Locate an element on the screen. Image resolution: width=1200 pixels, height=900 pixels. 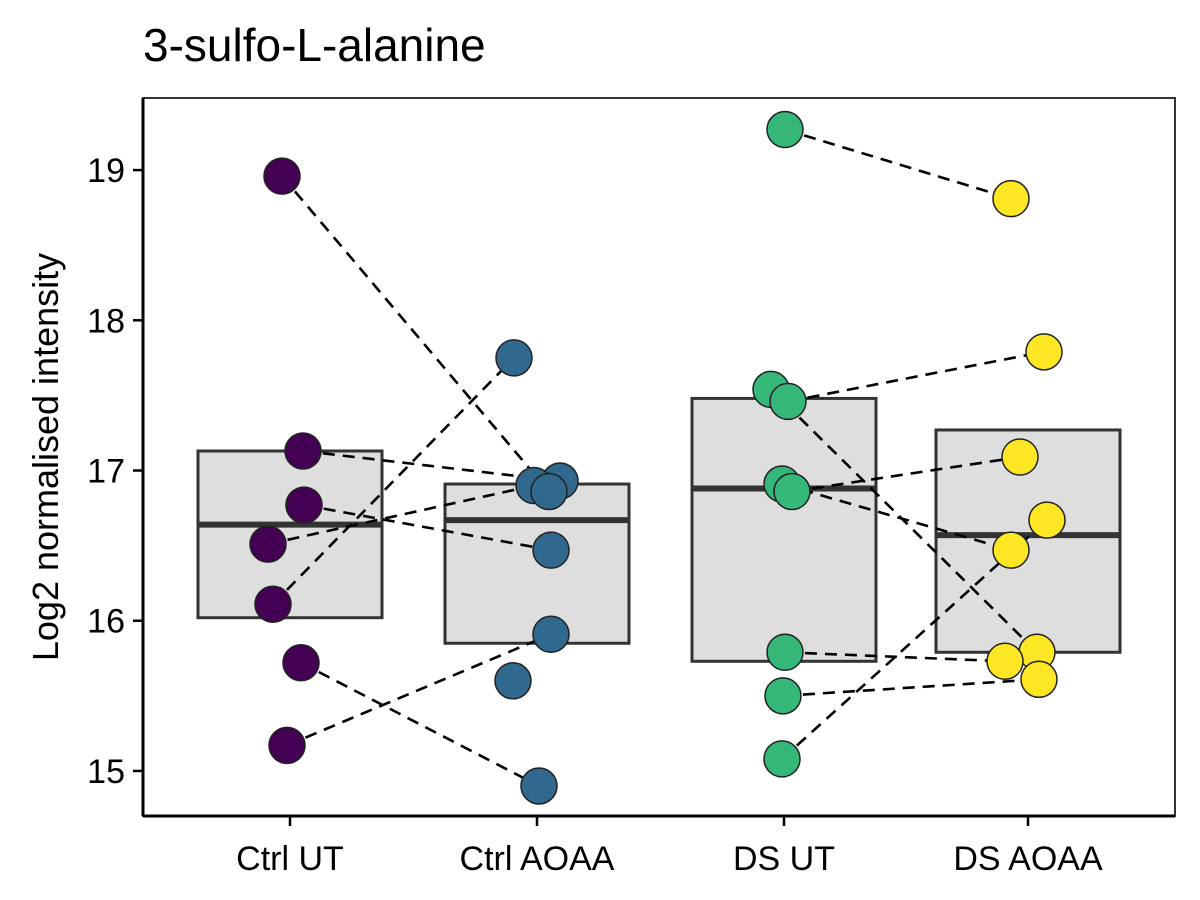
y-axis-title: Log2 normalised intensity is located at coordinates (45, 457).